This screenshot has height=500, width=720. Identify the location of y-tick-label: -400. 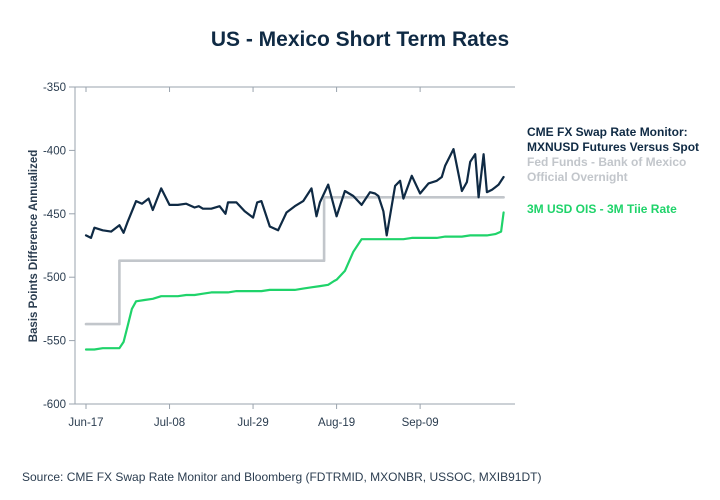
(54, 151).